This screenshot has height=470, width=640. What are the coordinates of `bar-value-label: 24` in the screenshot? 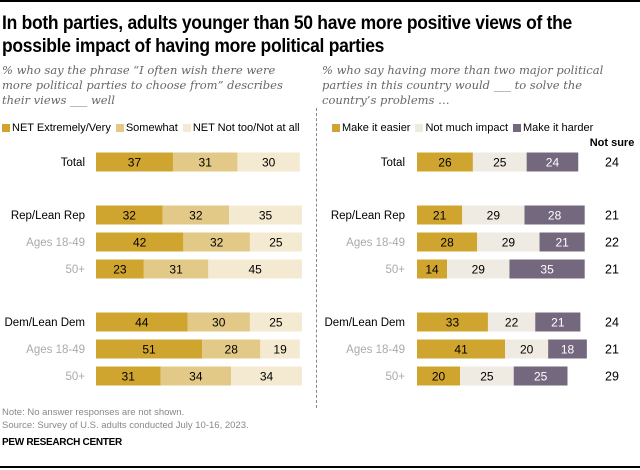 It's located at (553, 163).